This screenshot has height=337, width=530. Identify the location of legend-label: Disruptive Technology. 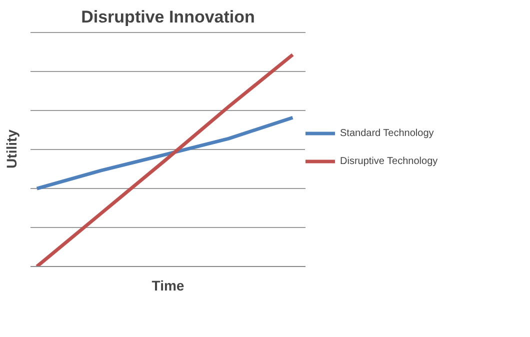
(389, 161).